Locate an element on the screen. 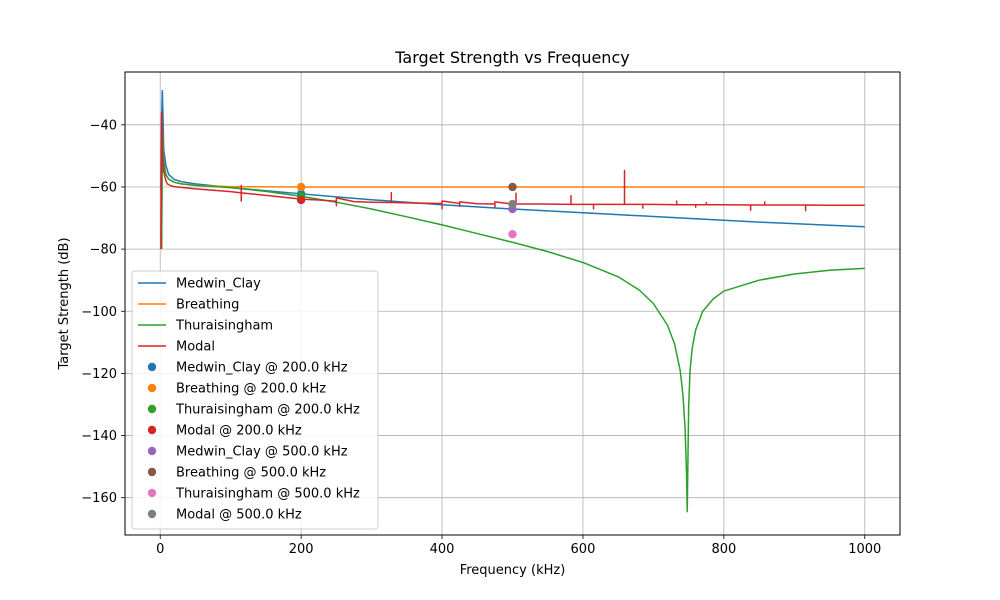  y-tick-label: −120 is located at coordinates (99, 374).